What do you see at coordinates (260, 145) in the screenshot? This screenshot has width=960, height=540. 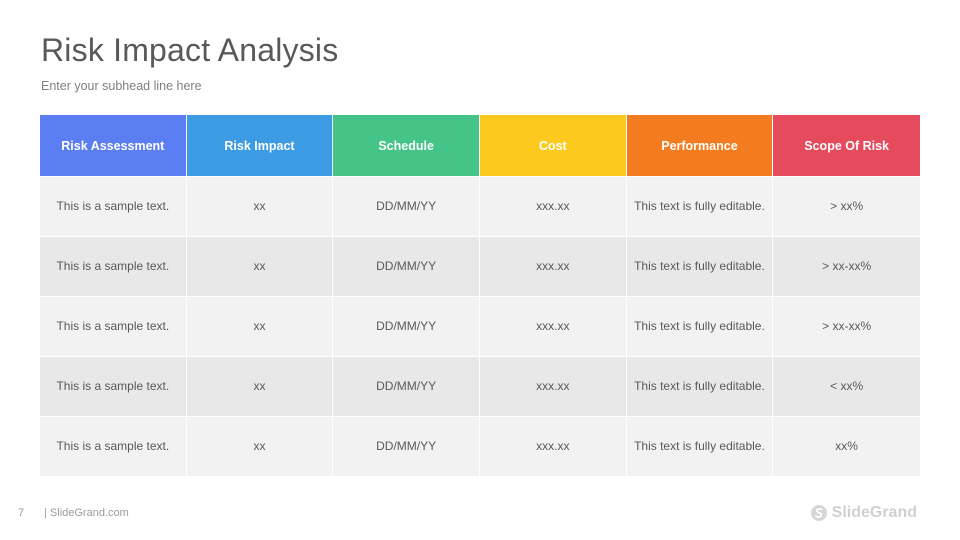 I see `header-risk-impact: Risk Impact` at bounding box center [260, 145].